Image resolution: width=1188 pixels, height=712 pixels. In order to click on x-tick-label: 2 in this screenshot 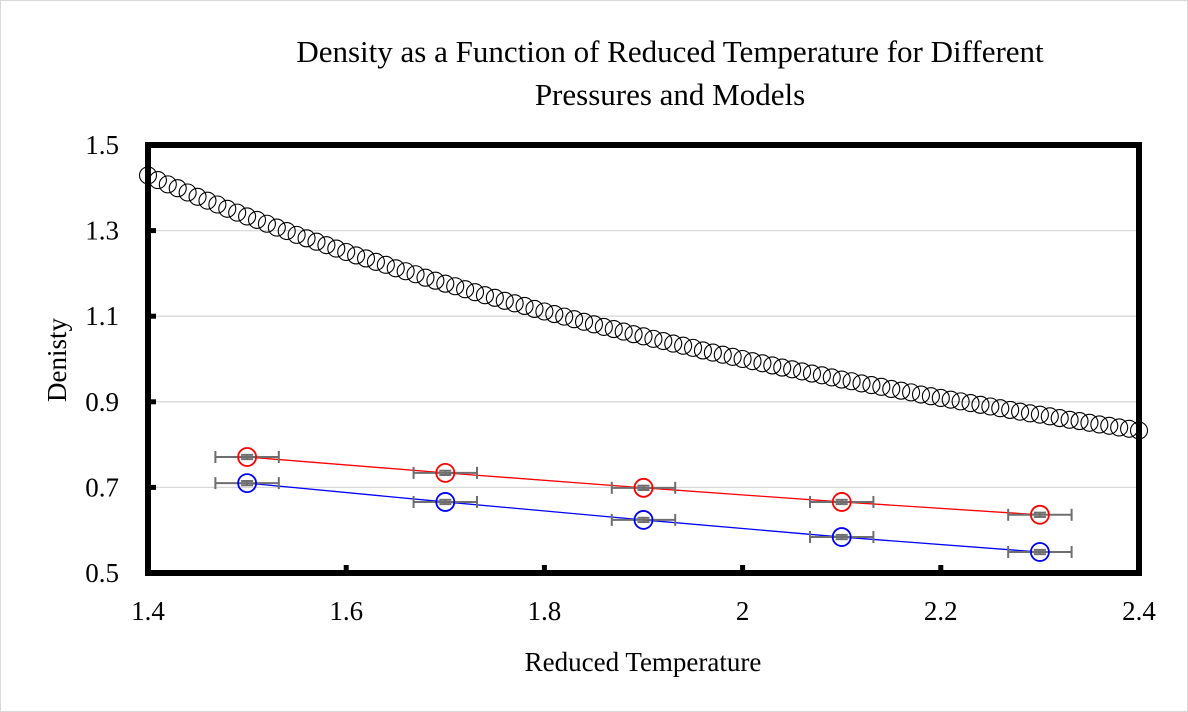, I will do `click(743, 611)`.